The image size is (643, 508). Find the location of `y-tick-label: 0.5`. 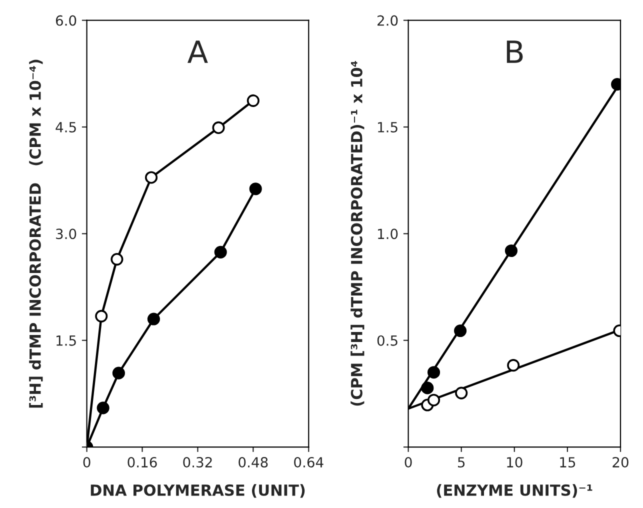

y-tick-label: 0.5 is located at coordinates (387, 340).